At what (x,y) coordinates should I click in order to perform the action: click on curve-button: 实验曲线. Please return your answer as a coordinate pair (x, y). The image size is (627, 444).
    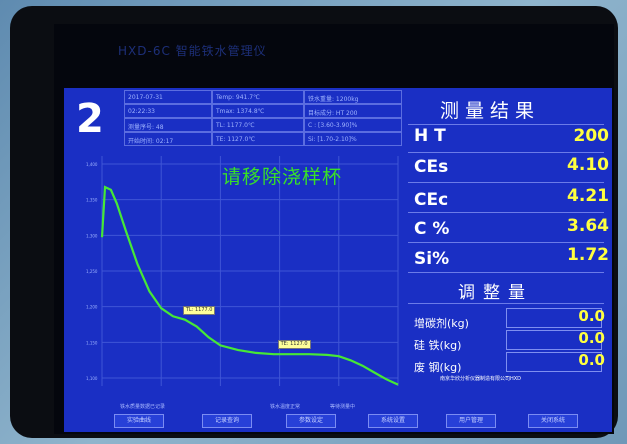
    Looking at the image, I should click on (139, 421).